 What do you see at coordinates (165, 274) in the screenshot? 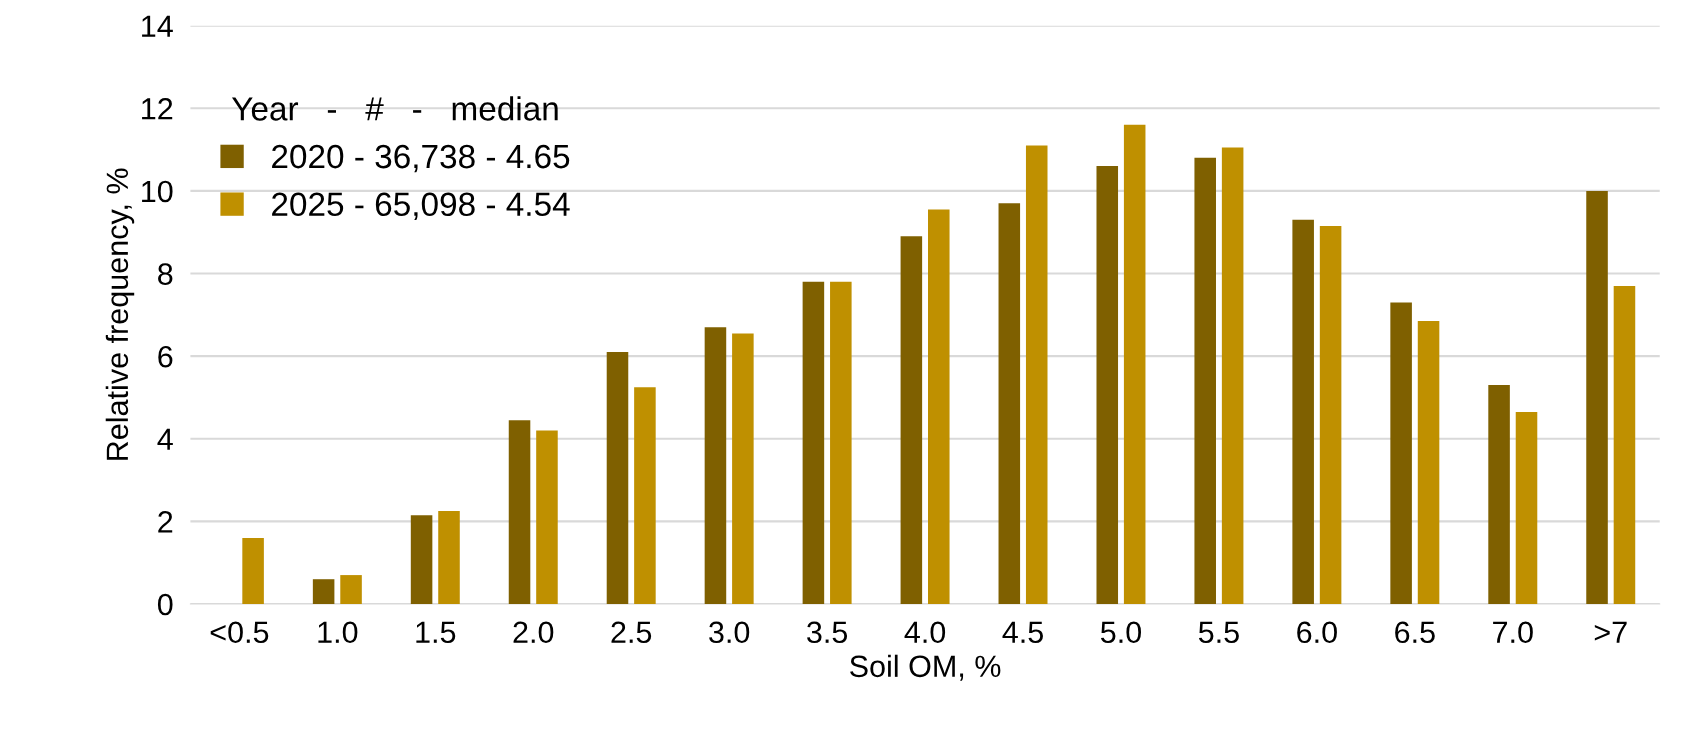
I see `y-tick-label: 8` at bounding box center [165, 274].